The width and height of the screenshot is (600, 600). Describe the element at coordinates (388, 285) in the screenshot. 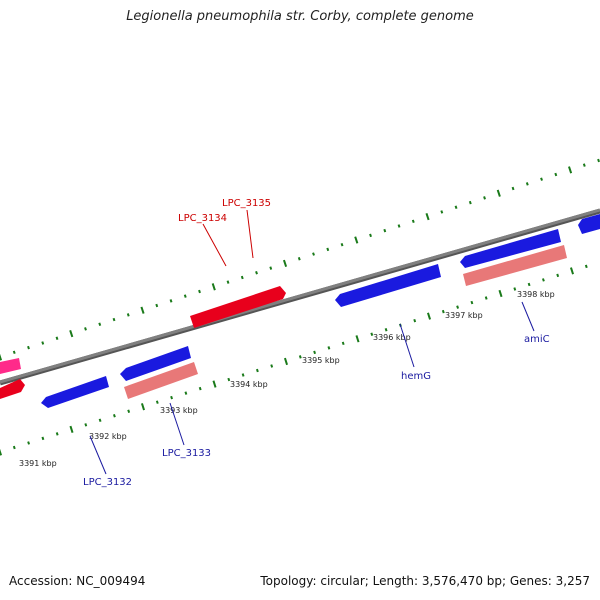

I see `feature-hemg` at that location.